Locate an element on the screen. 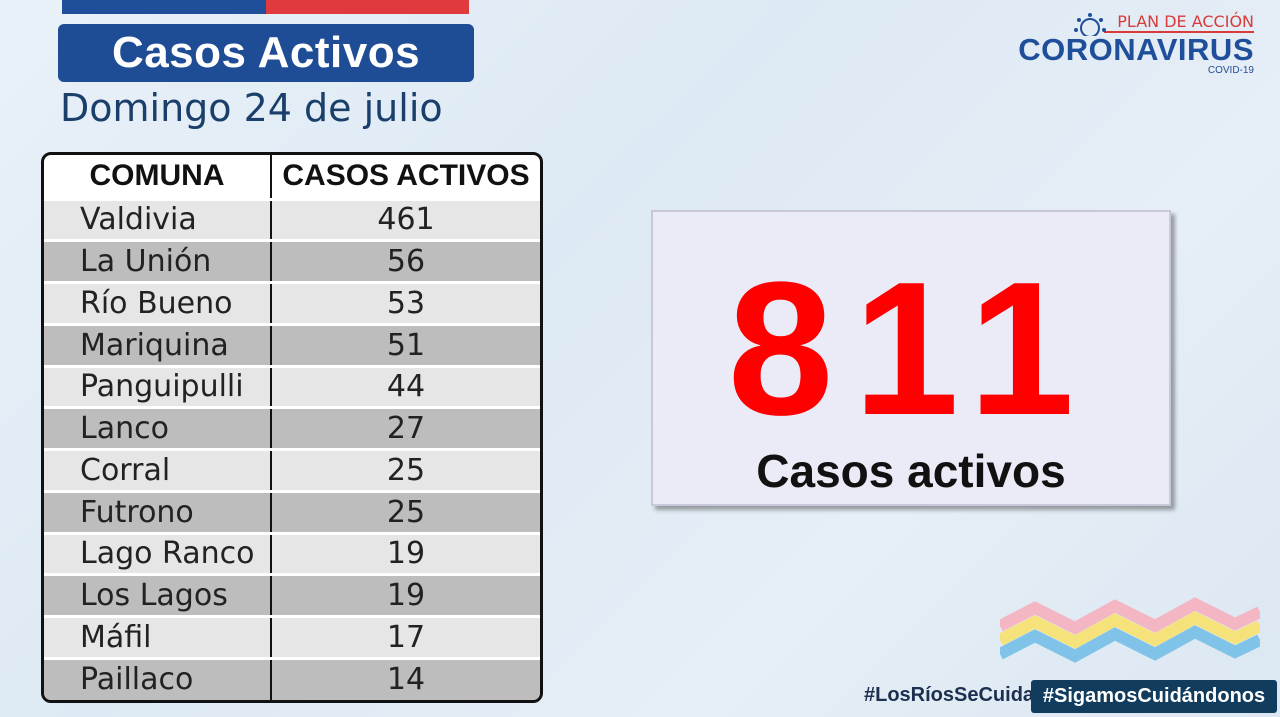 The height and width of the screenshot is (717, 1280). hashtag-sigamos: #SigamosCuidándonos is located at coordinates (1154, 696).